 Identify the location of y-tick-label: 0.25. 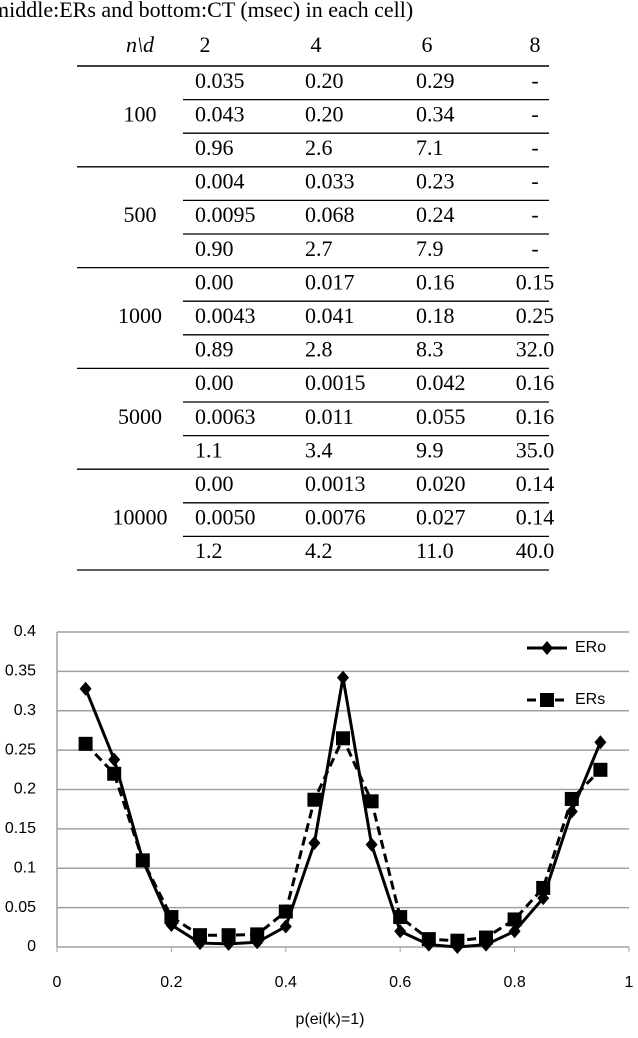
(20, 749).